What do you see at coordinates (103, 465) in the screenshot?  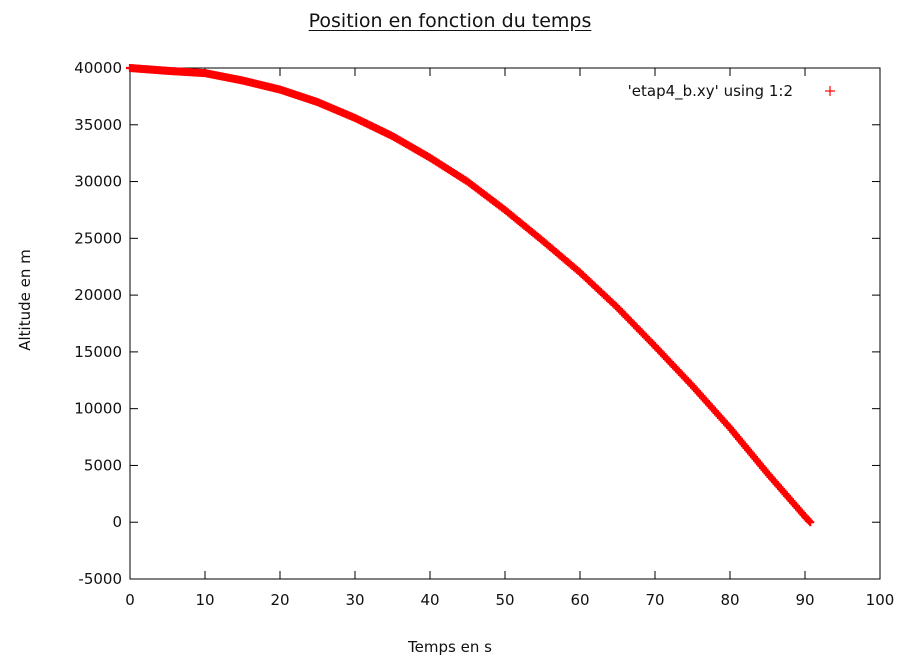 I see `y-tick-label: 5000` at bounding box center [103, 465].